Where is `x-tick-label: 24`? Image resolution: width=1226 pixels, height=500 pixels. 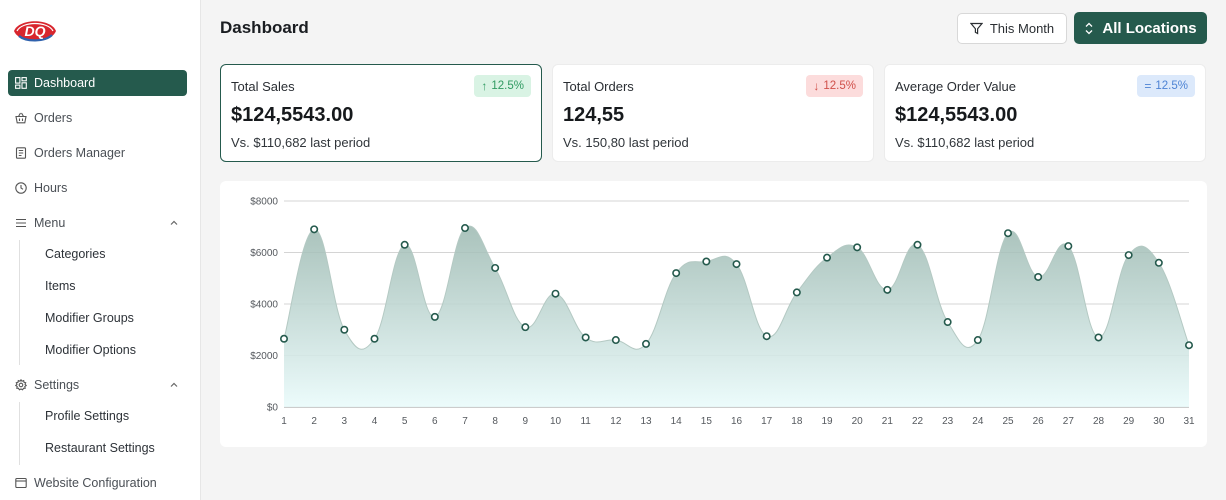 x-tick-label: 24 is located at coordinates (978, 421).